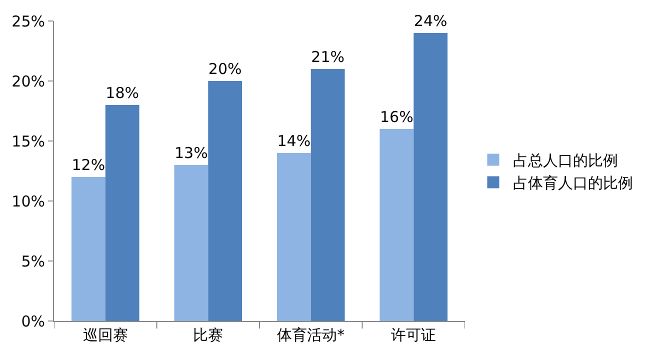 The width and height of the screenshot is (650, 363). What do you see at coordinates (397, 117) in the screenshot?
I see `data-label: 16%` at bounding box center [397, 117].